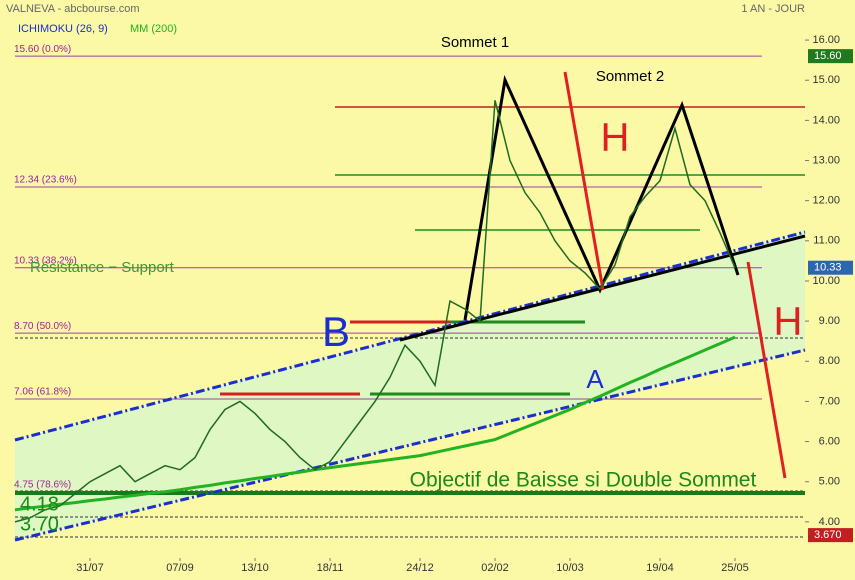  Describe the element at coordinates (826, 160) in the screenshot. I see `y-tick-label: 13.00` at that location.